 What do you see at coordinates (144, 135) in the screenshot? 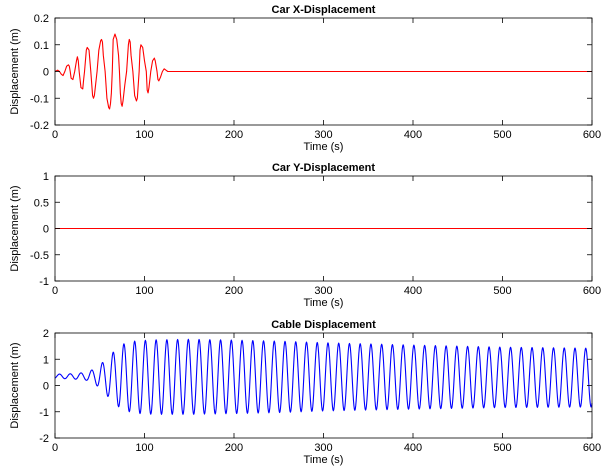
I see `car-x-x-tick-label: 100` at bounding box center [144, 135].